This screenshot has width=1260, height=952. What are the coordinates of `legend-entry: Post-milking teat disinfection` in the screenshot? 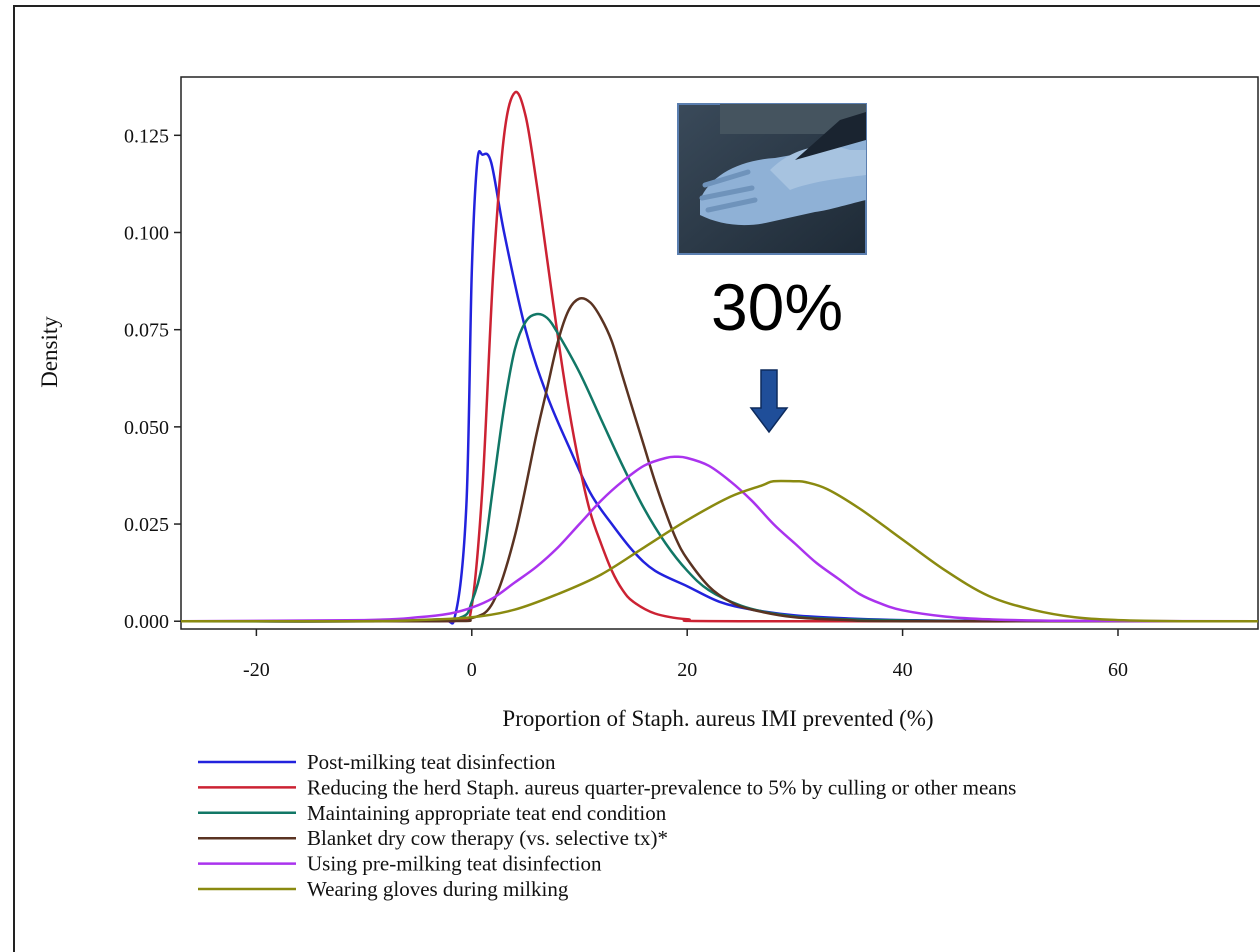 It's located at (431, 762).